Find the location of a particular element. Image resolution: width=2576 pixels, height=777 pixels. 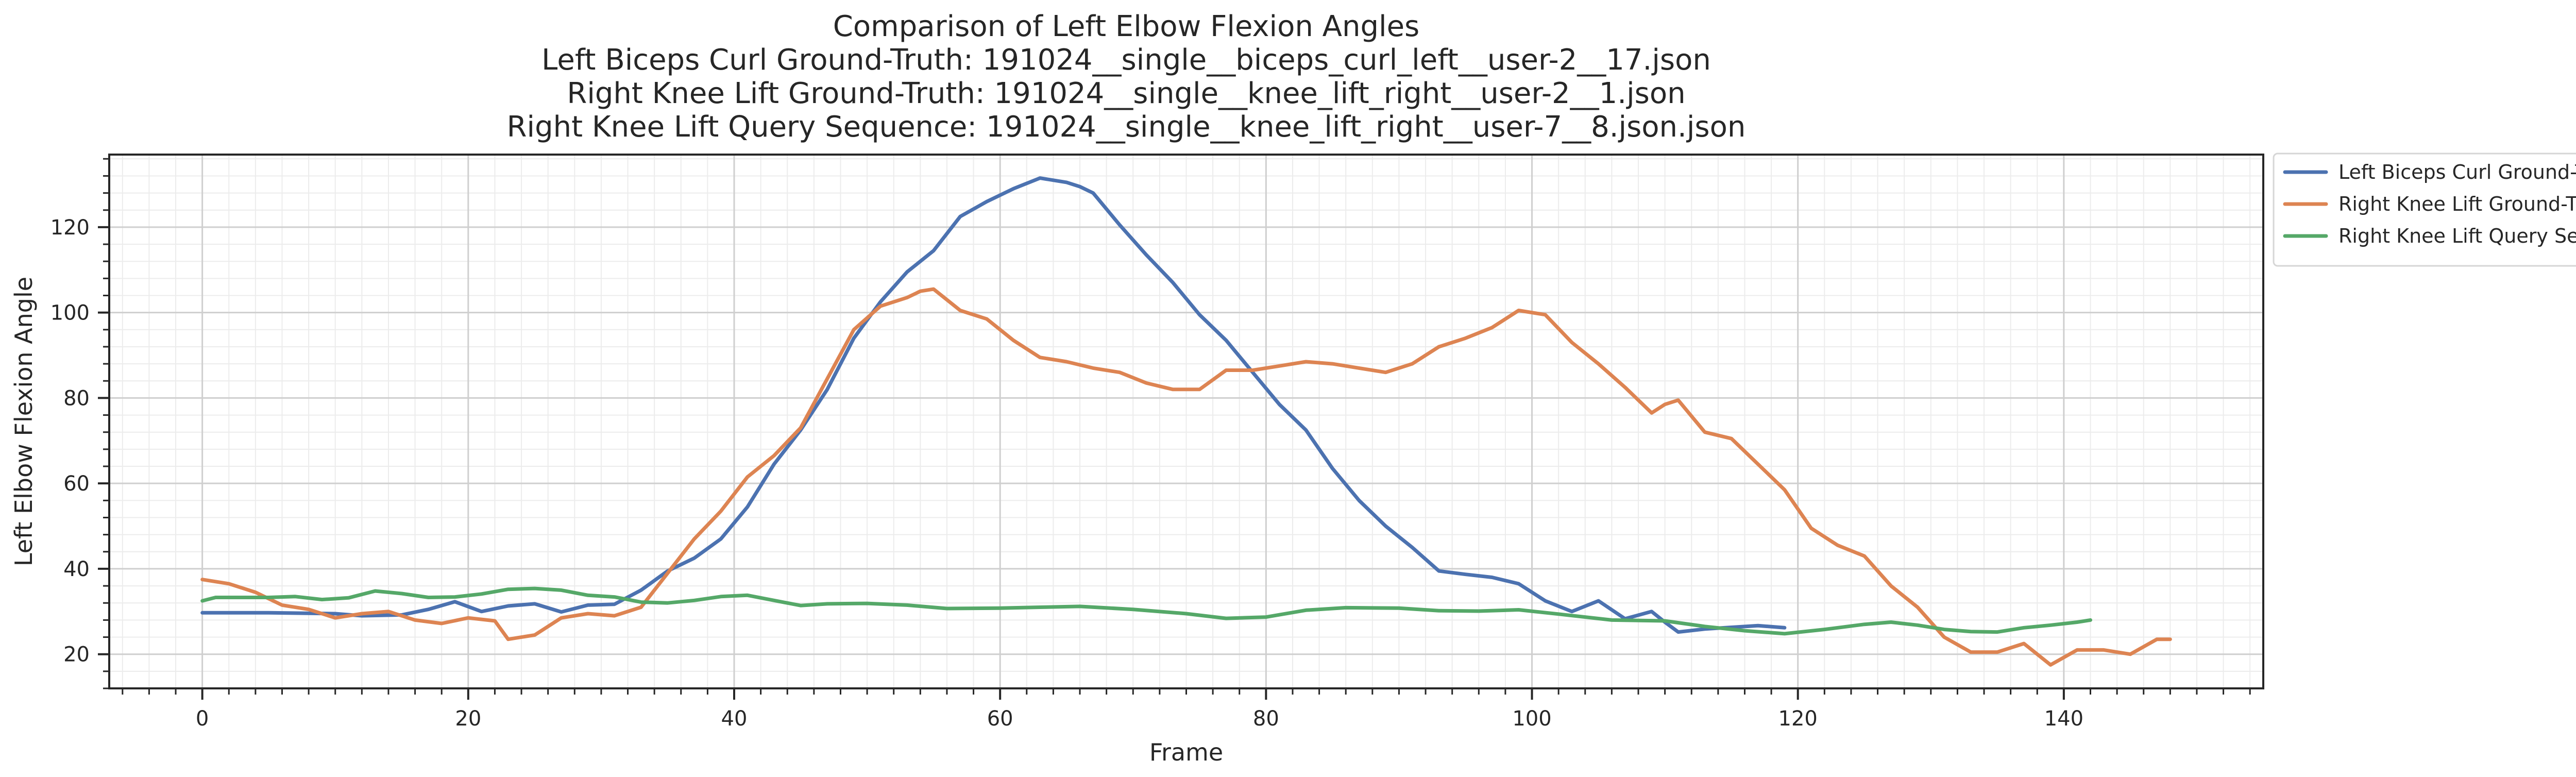

x-axis-ticks: 0 20 40 60 80 100 120 140 is located at coordinates (1186, 710).